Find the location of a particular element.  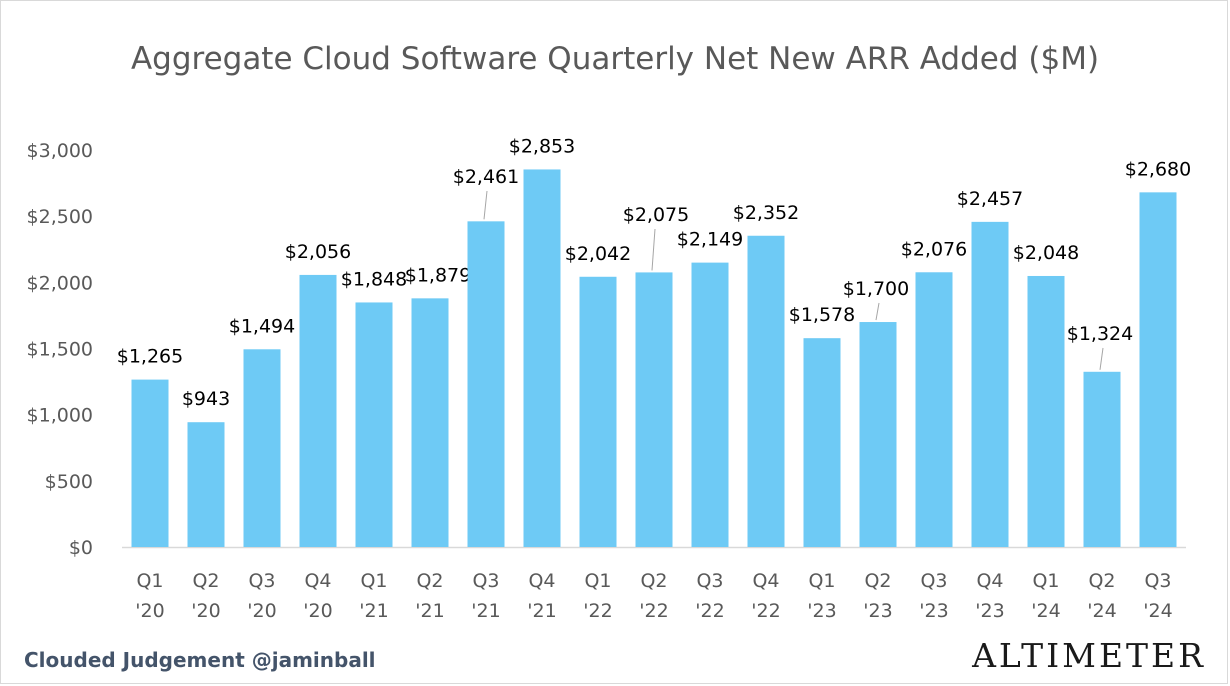

data-label: $1,324 is located at coordinates (1100, 334).